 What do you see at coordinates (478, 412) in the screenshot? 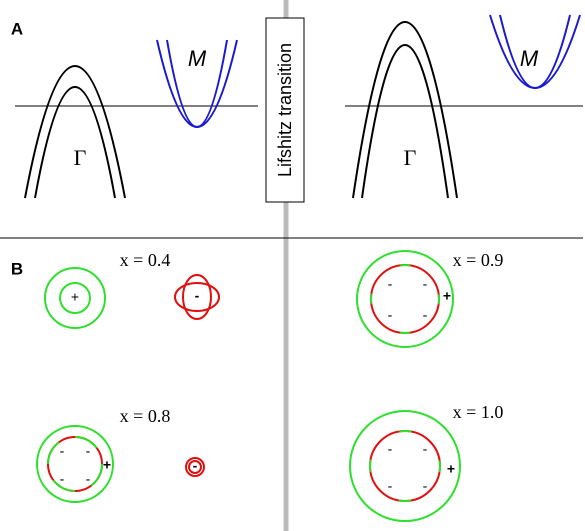
I see `doping-label: x = 1.0` at bounding box center [478, 412].